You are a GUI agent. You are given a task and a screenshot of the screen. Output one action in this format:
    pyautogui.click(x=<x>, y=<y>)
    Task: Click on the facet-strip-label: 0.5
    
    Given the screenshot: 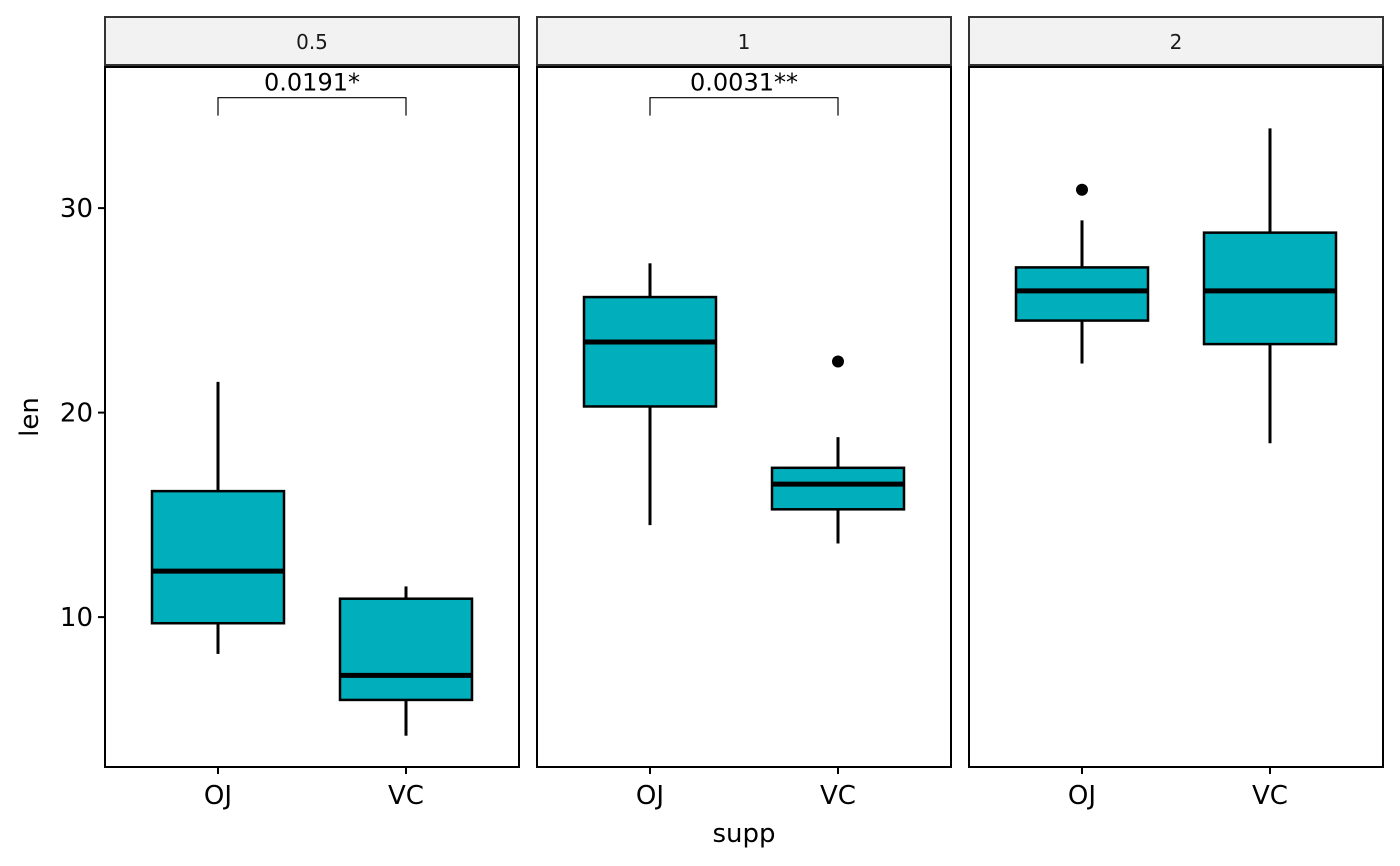 What is the action you would take?
    pyautogui.click(x=312, y=42)
    